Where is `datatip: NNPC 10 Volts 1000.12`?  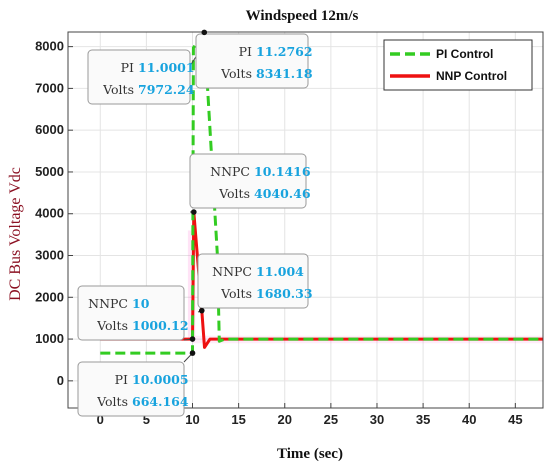
datatip: NNPC 10 Volts 1000.12 is located at coordinates (136, 313).